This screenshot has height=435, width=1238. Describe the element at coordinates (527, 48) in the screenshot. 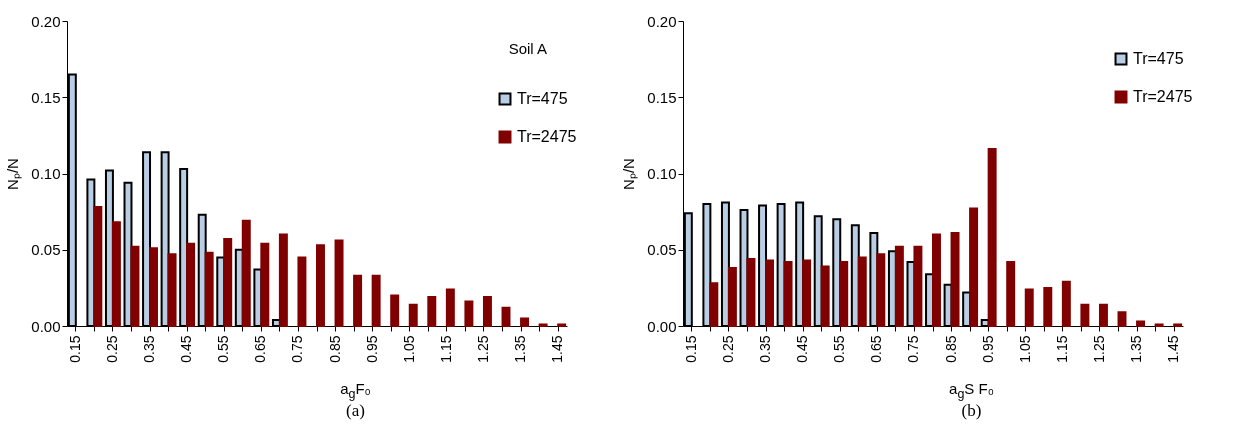

I see `annotation: Soil A` at that location.